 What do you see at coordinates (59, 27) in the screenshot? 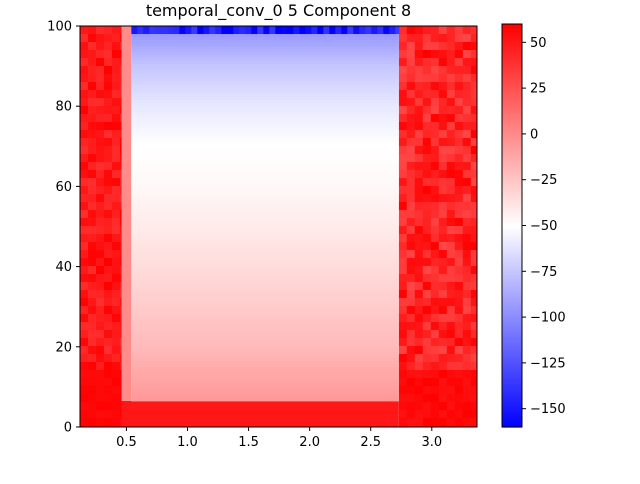
I see `y-tick-label: 100` at bounding box center [59, 27].